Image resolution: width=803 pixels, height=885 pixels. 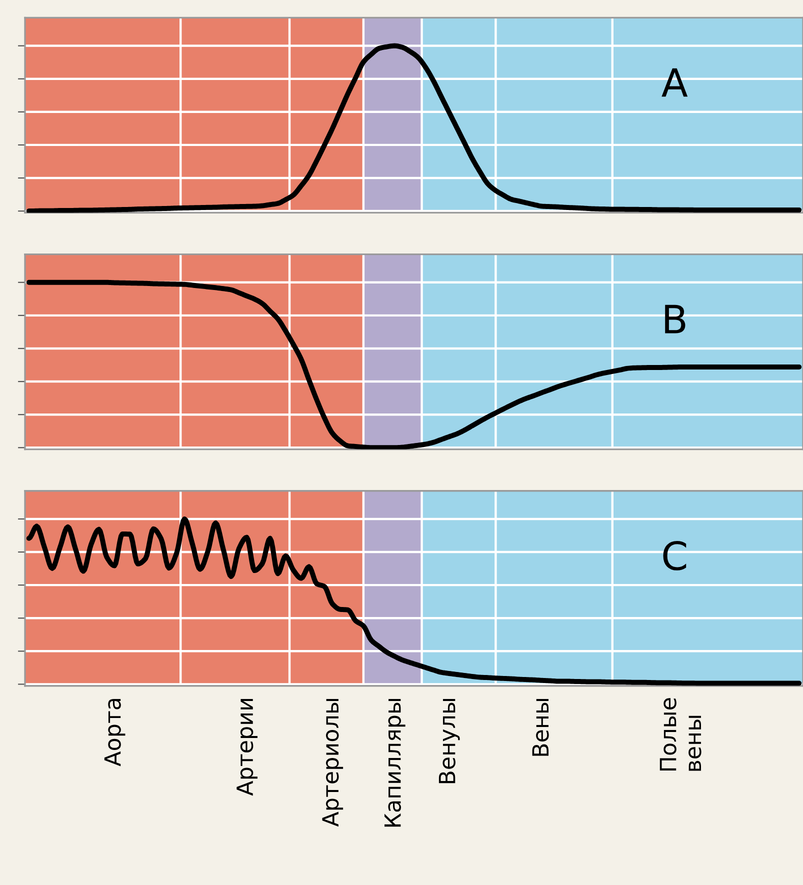 I want to click on annotation: A, so click(x=675, y=82).